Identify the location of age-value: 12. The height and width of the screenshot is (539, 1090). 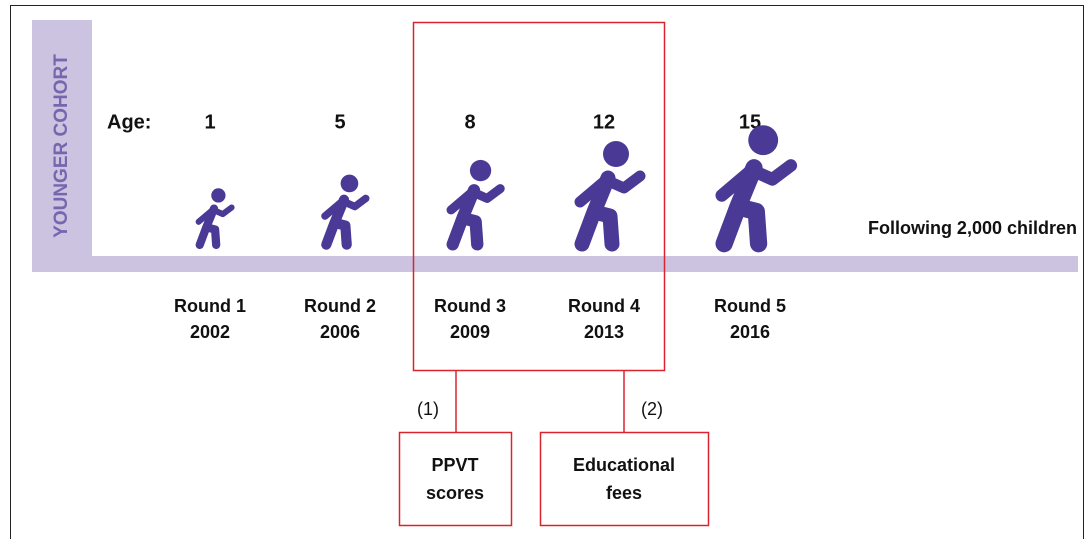
(604, 122).